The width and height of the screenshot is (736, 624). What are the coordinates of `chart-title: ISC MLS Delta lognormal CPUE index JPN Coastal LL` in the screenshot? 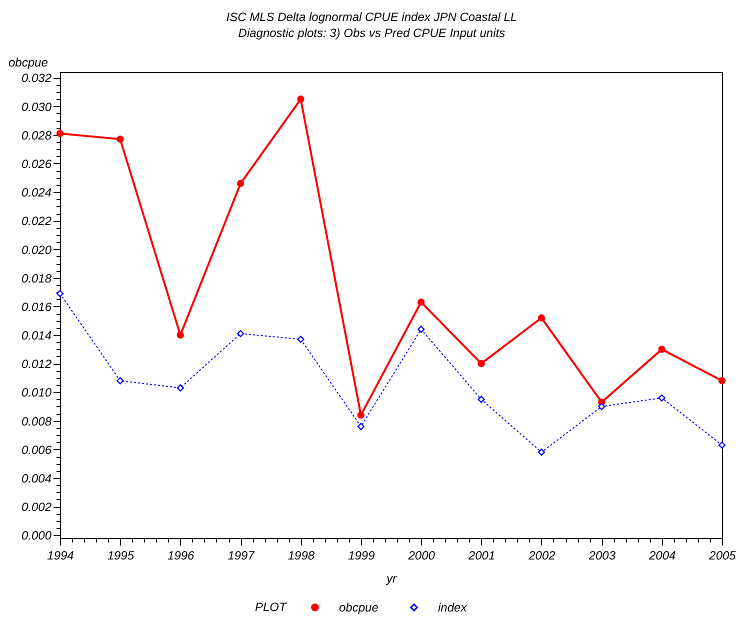 It's located at (372, 17).